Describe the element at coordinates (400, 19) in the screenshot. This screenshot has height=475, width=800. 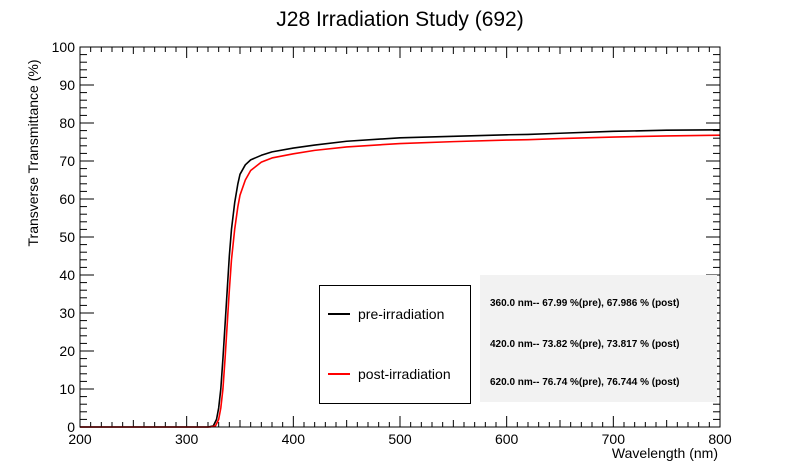
I see `chart-title: J28 Irradiation Study (692)` at that location.